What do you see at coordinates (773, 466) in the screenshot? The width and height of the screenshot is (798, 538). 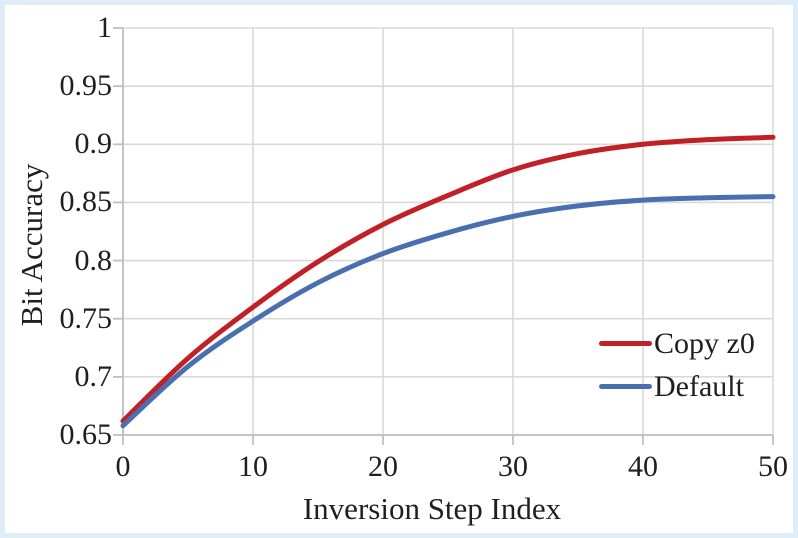 I see `x-tick-label: 50` at bounding box center [773, 466].